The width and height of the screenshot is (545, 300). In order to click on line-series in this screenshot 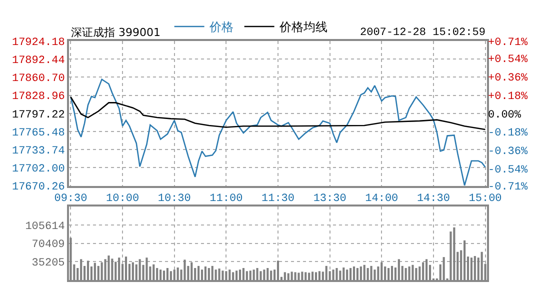, I will do `click(278, 113)`.